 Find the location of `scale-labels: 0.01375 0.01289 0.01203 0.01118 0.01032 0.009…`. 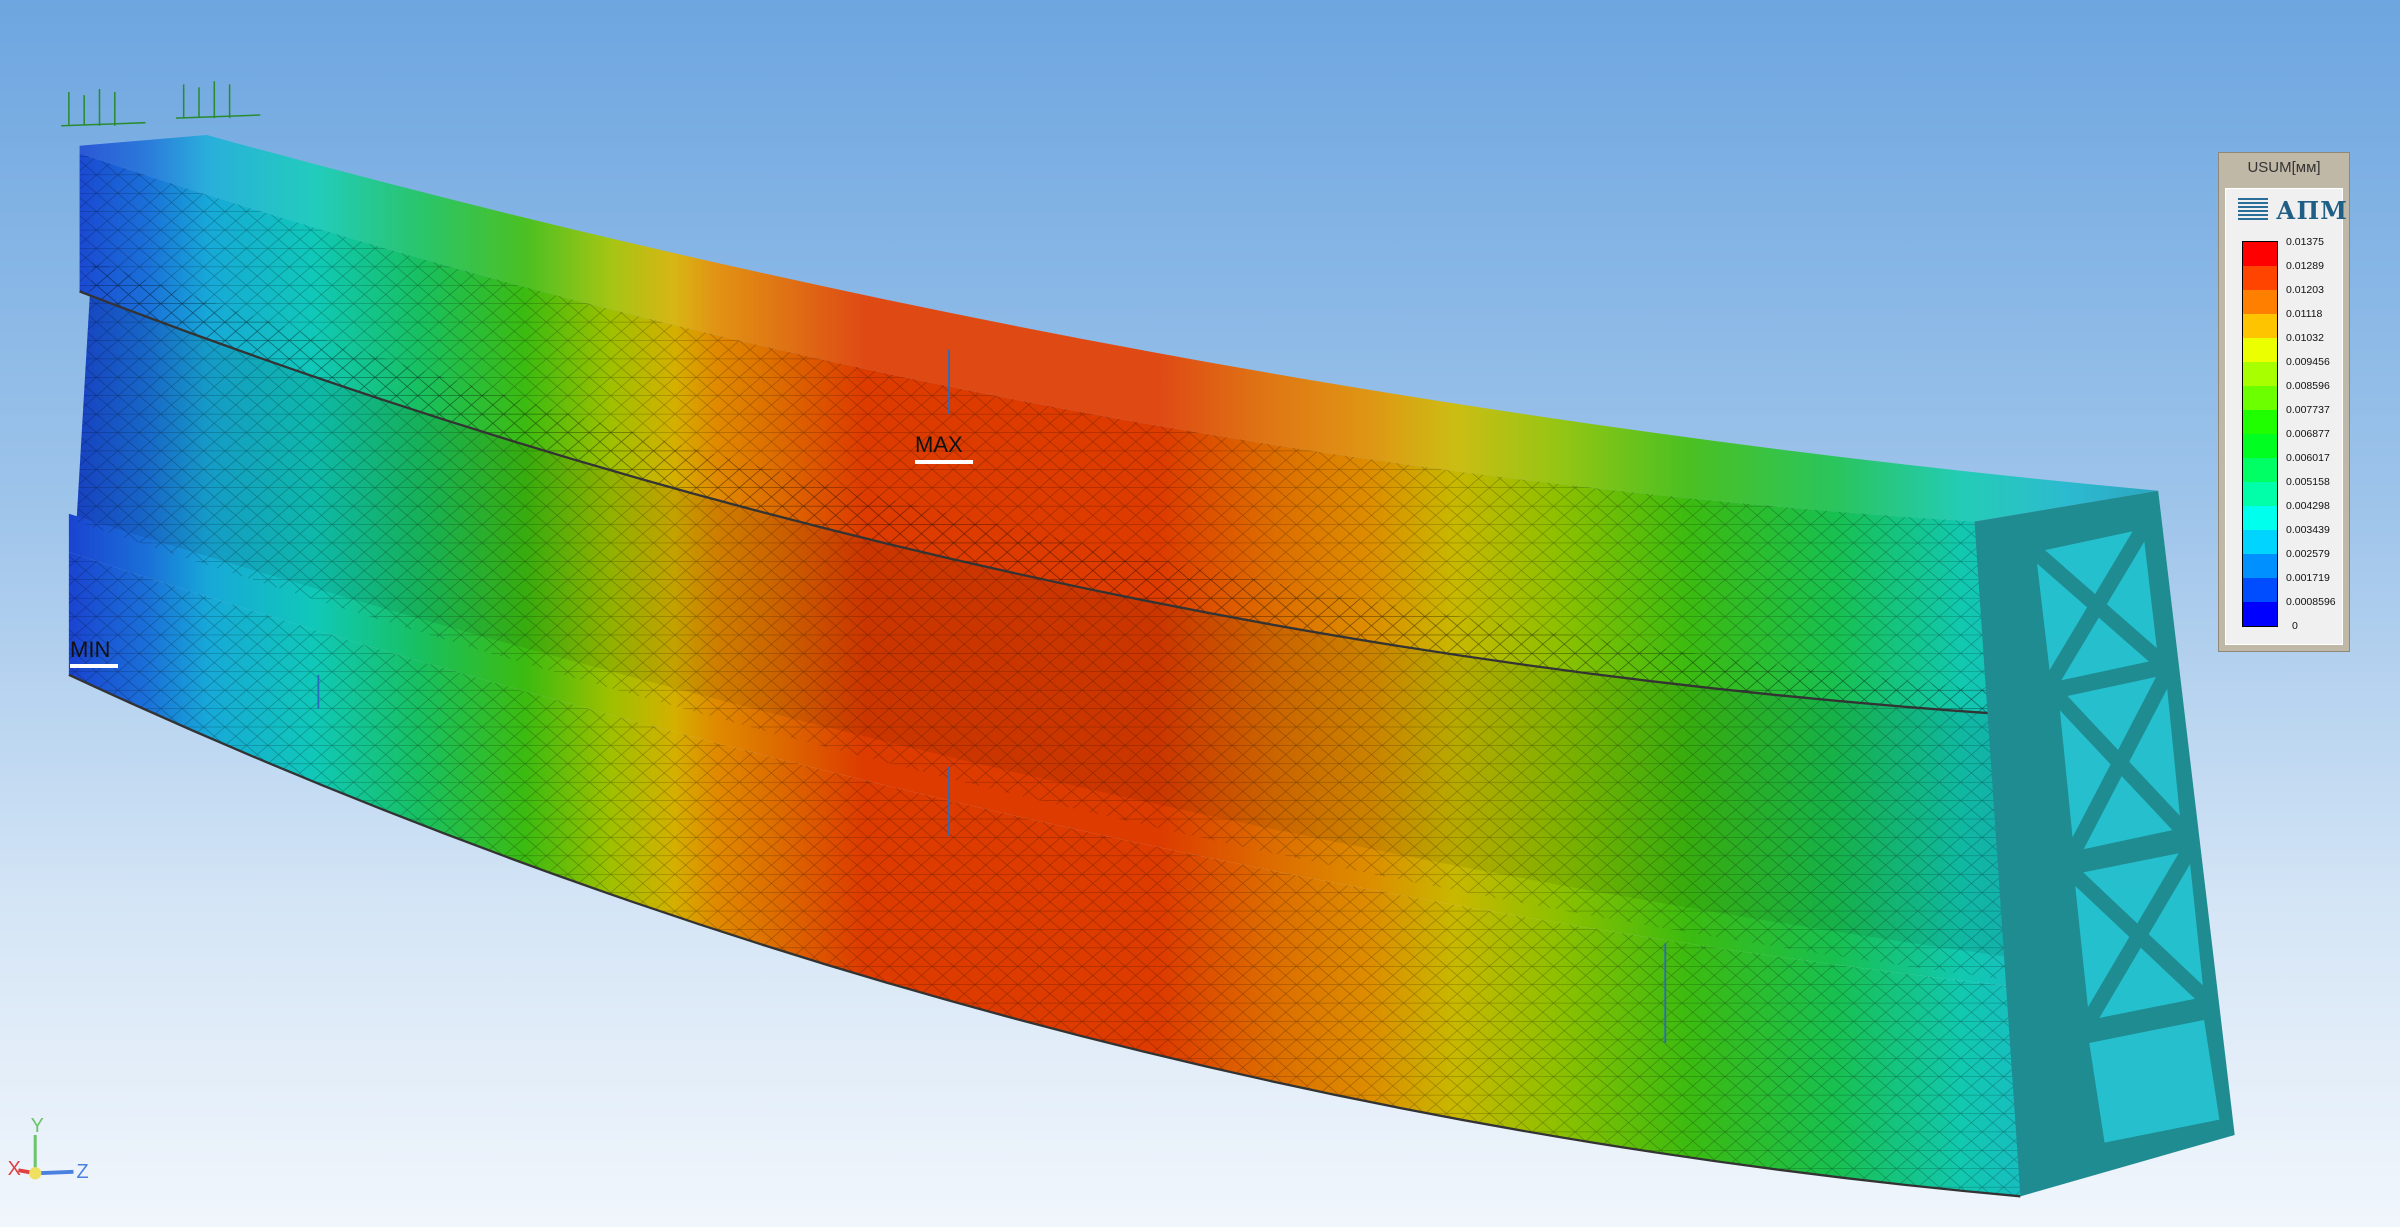

scale-labels: 0.01375 0.01289 0.01203 0.01118 0.01032 0.009… is located at coordinates (2311, 440).